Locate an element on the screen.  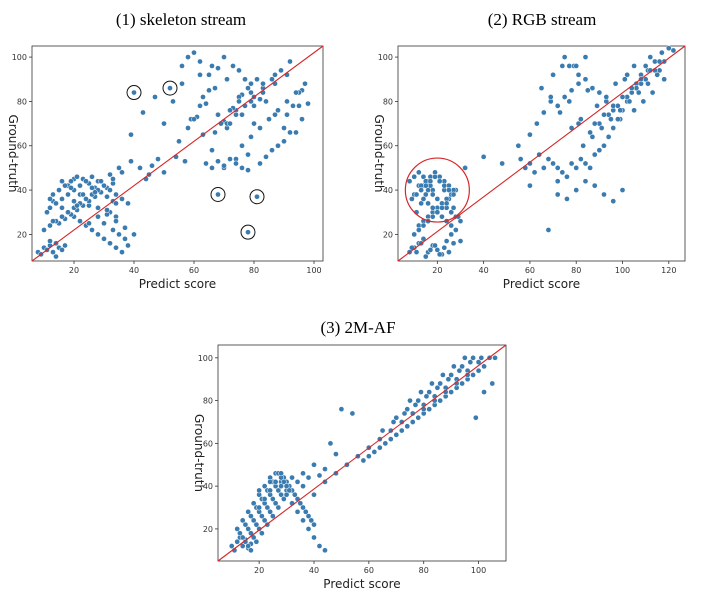
y-tick-label: 20 is located at coordinates (388, 234).